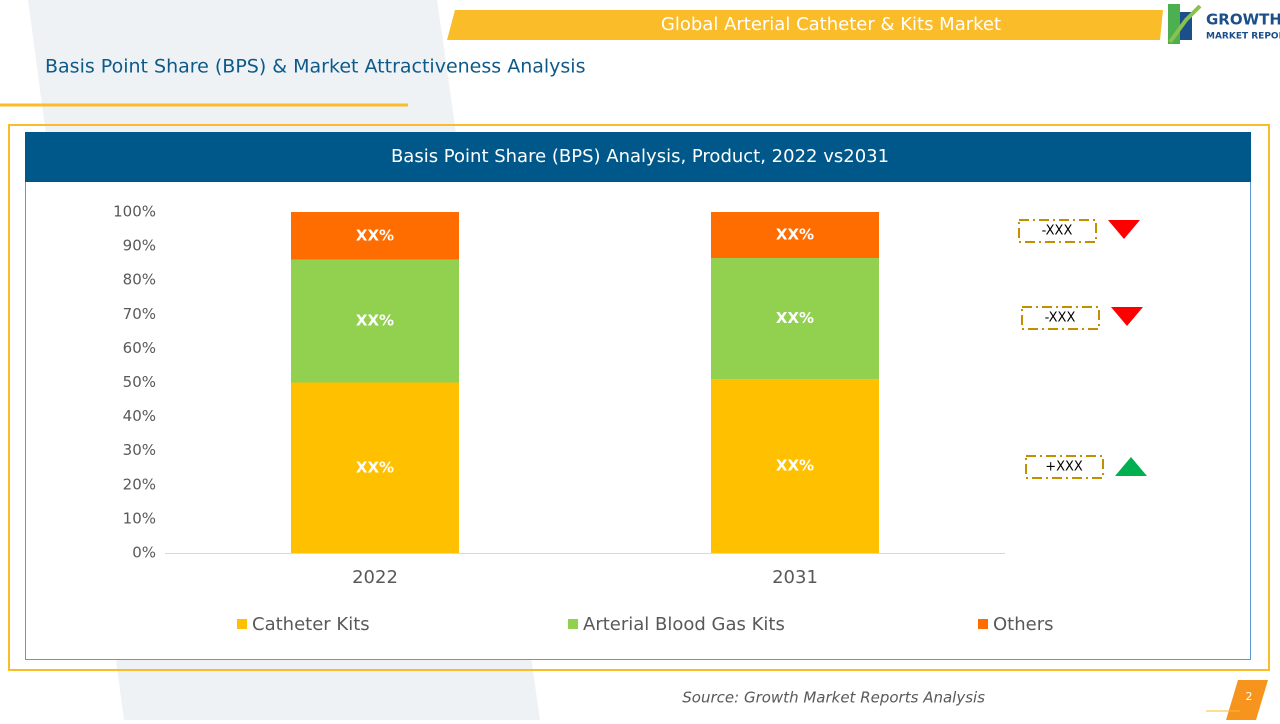 This screenshot has width=1280, height=724. I want to click on legend-label: Others, so click(1023, 624).